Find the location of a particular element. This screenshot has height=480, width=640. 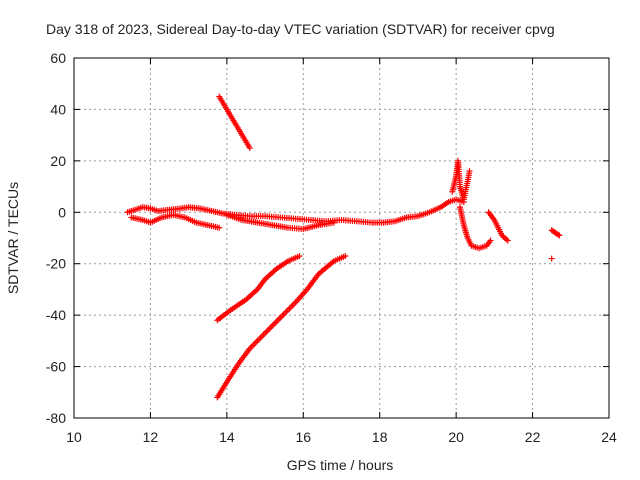

x-tick-label: 20 is located at coordinates (456, 437).